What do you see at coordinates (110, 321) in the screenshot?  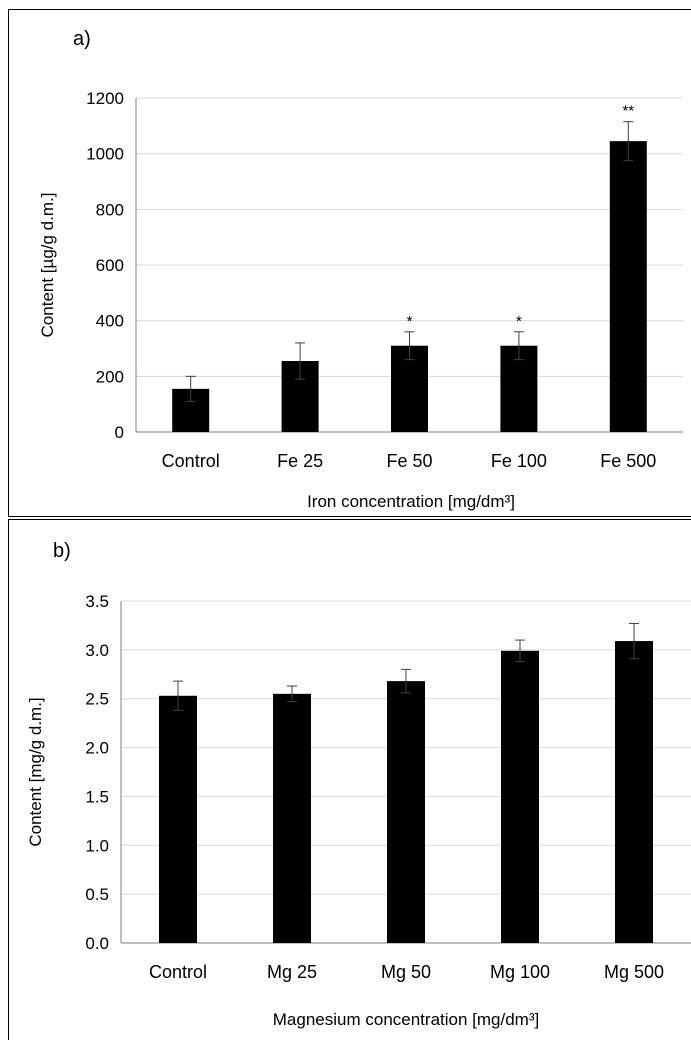 I see `chart-a-ytick-label: 400` at bounding box center [110, 321].